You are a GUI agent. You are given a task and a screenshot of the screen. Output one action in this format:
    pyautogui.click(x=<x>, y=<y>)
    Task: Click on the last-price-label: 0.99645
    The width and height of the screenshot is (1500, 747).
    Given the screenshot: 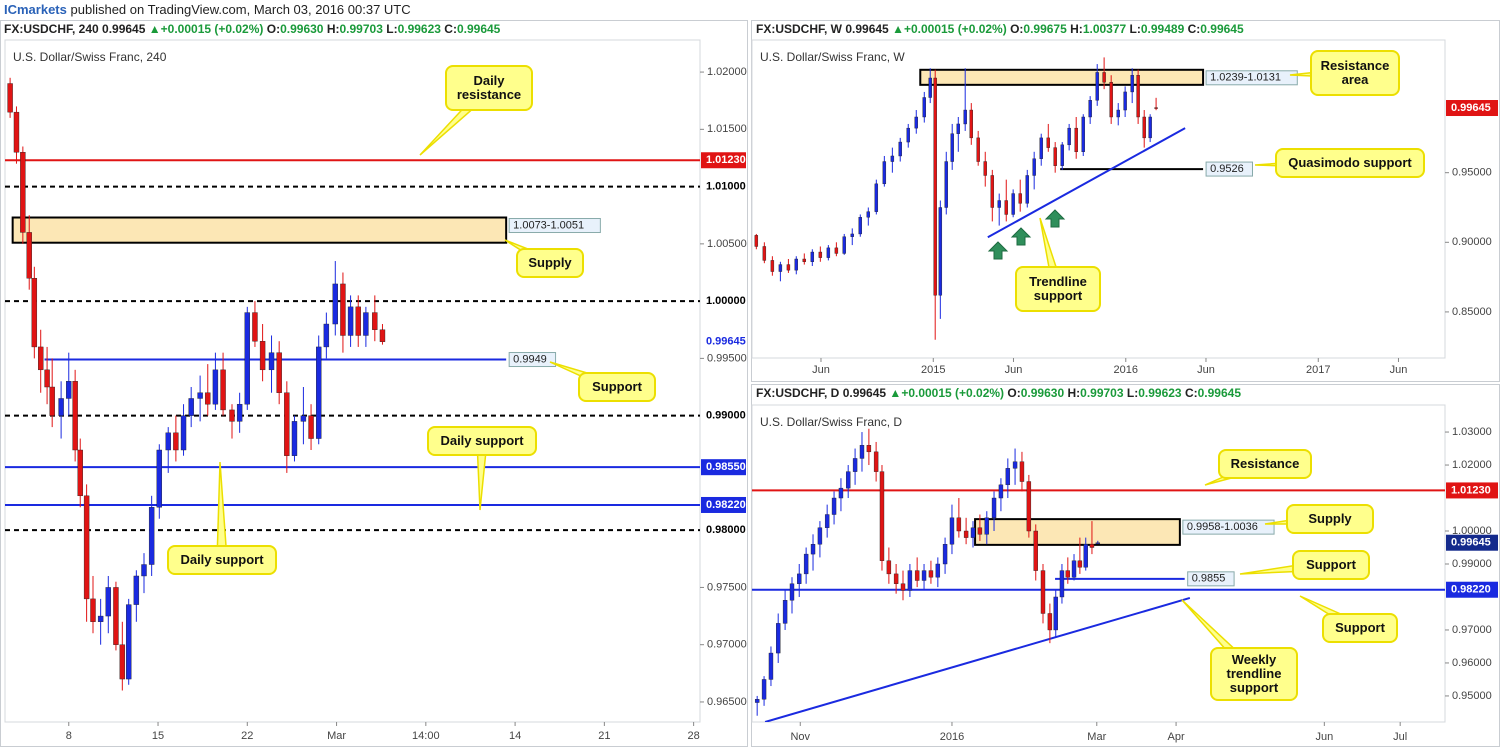 What is the action you would take?
    pyautogui.click(x=726, y=342)
    